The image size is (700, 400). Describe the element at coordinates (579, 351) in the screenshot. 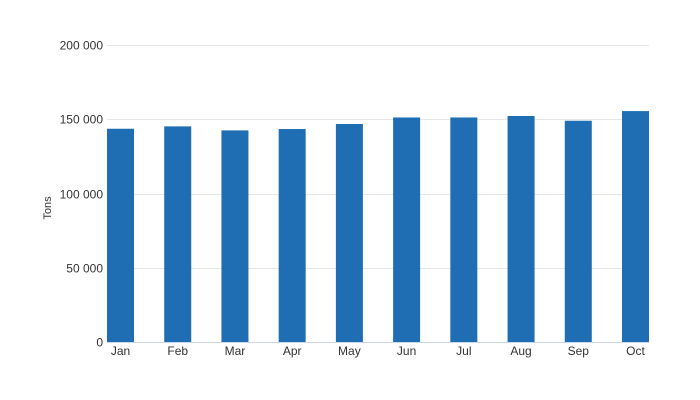

I see `x-tick-label: Sep` at that location.